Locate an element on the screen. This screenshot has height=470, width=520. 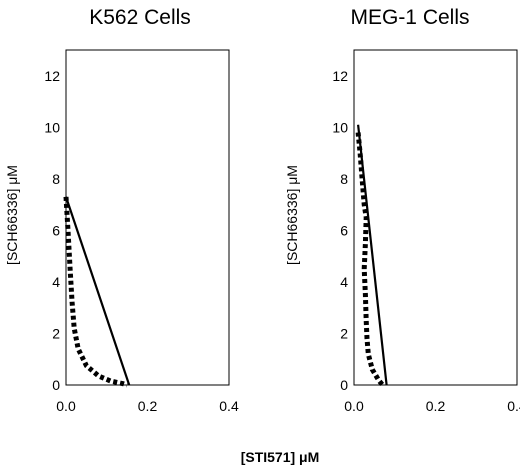
panel-title: K562 Cells is located at coordinates (140, 17).